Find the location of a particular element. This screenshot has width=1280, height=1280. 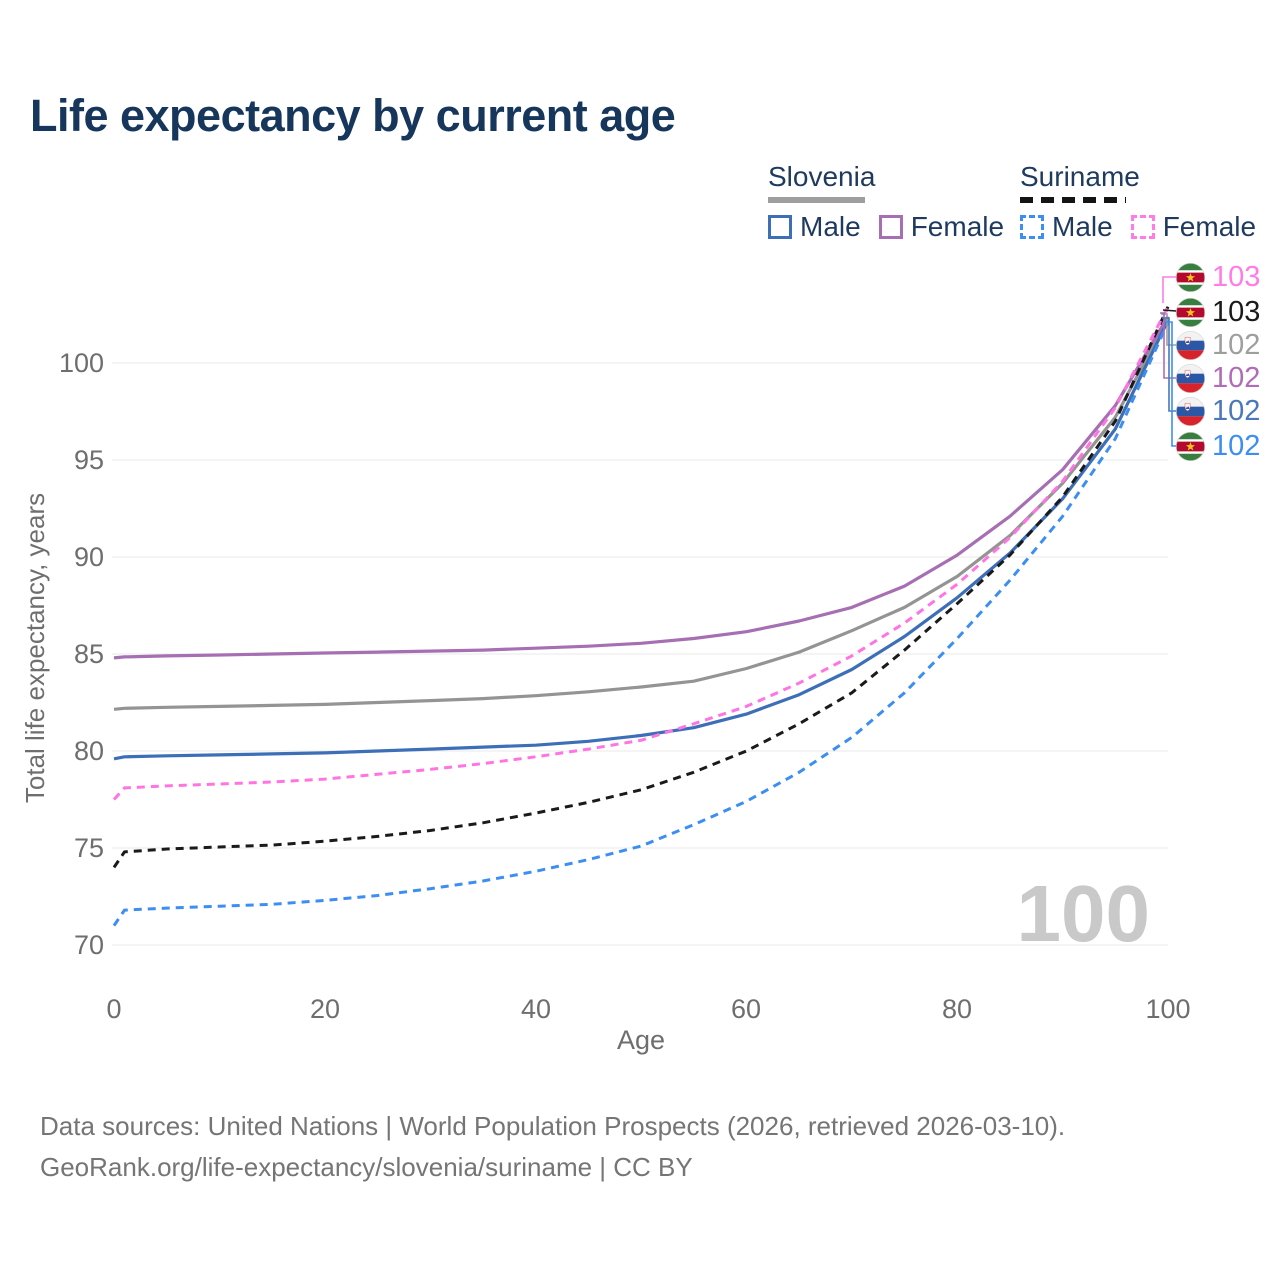

y-tick: 80 is located at coordinates (89, 751).